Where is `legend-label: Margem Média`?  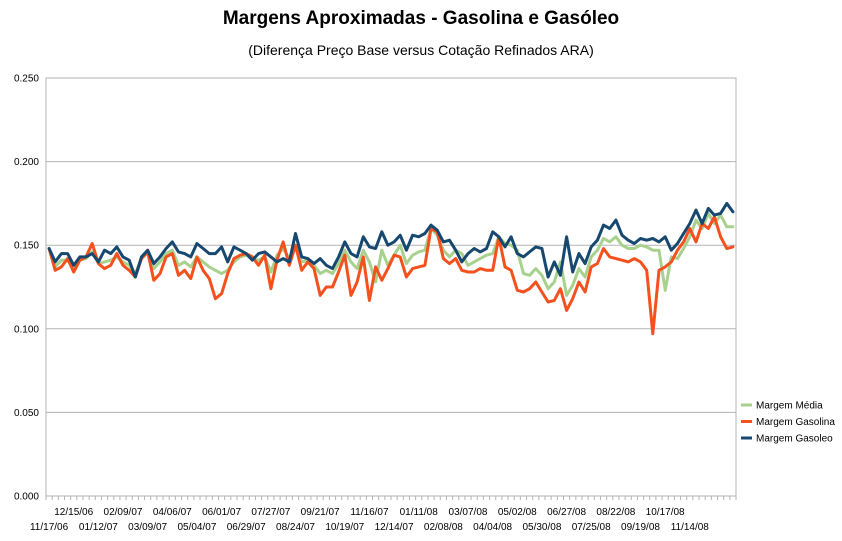 legend-label: Margem Média is located at coordinates (789, 406).